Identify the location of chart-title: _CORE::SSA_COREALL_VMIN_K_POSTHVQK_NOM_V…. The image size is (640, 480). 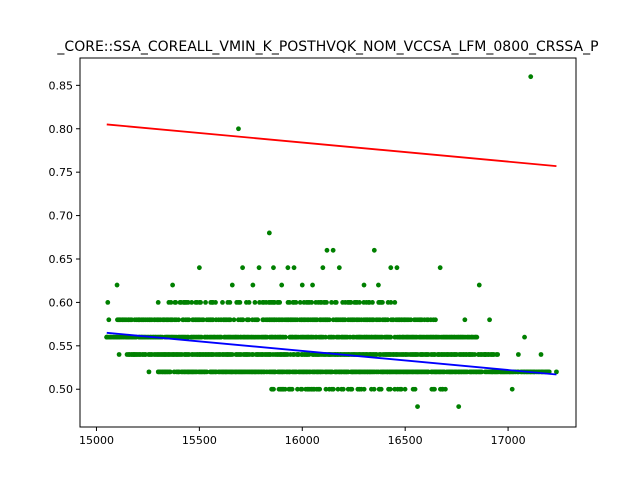
(327, 47).